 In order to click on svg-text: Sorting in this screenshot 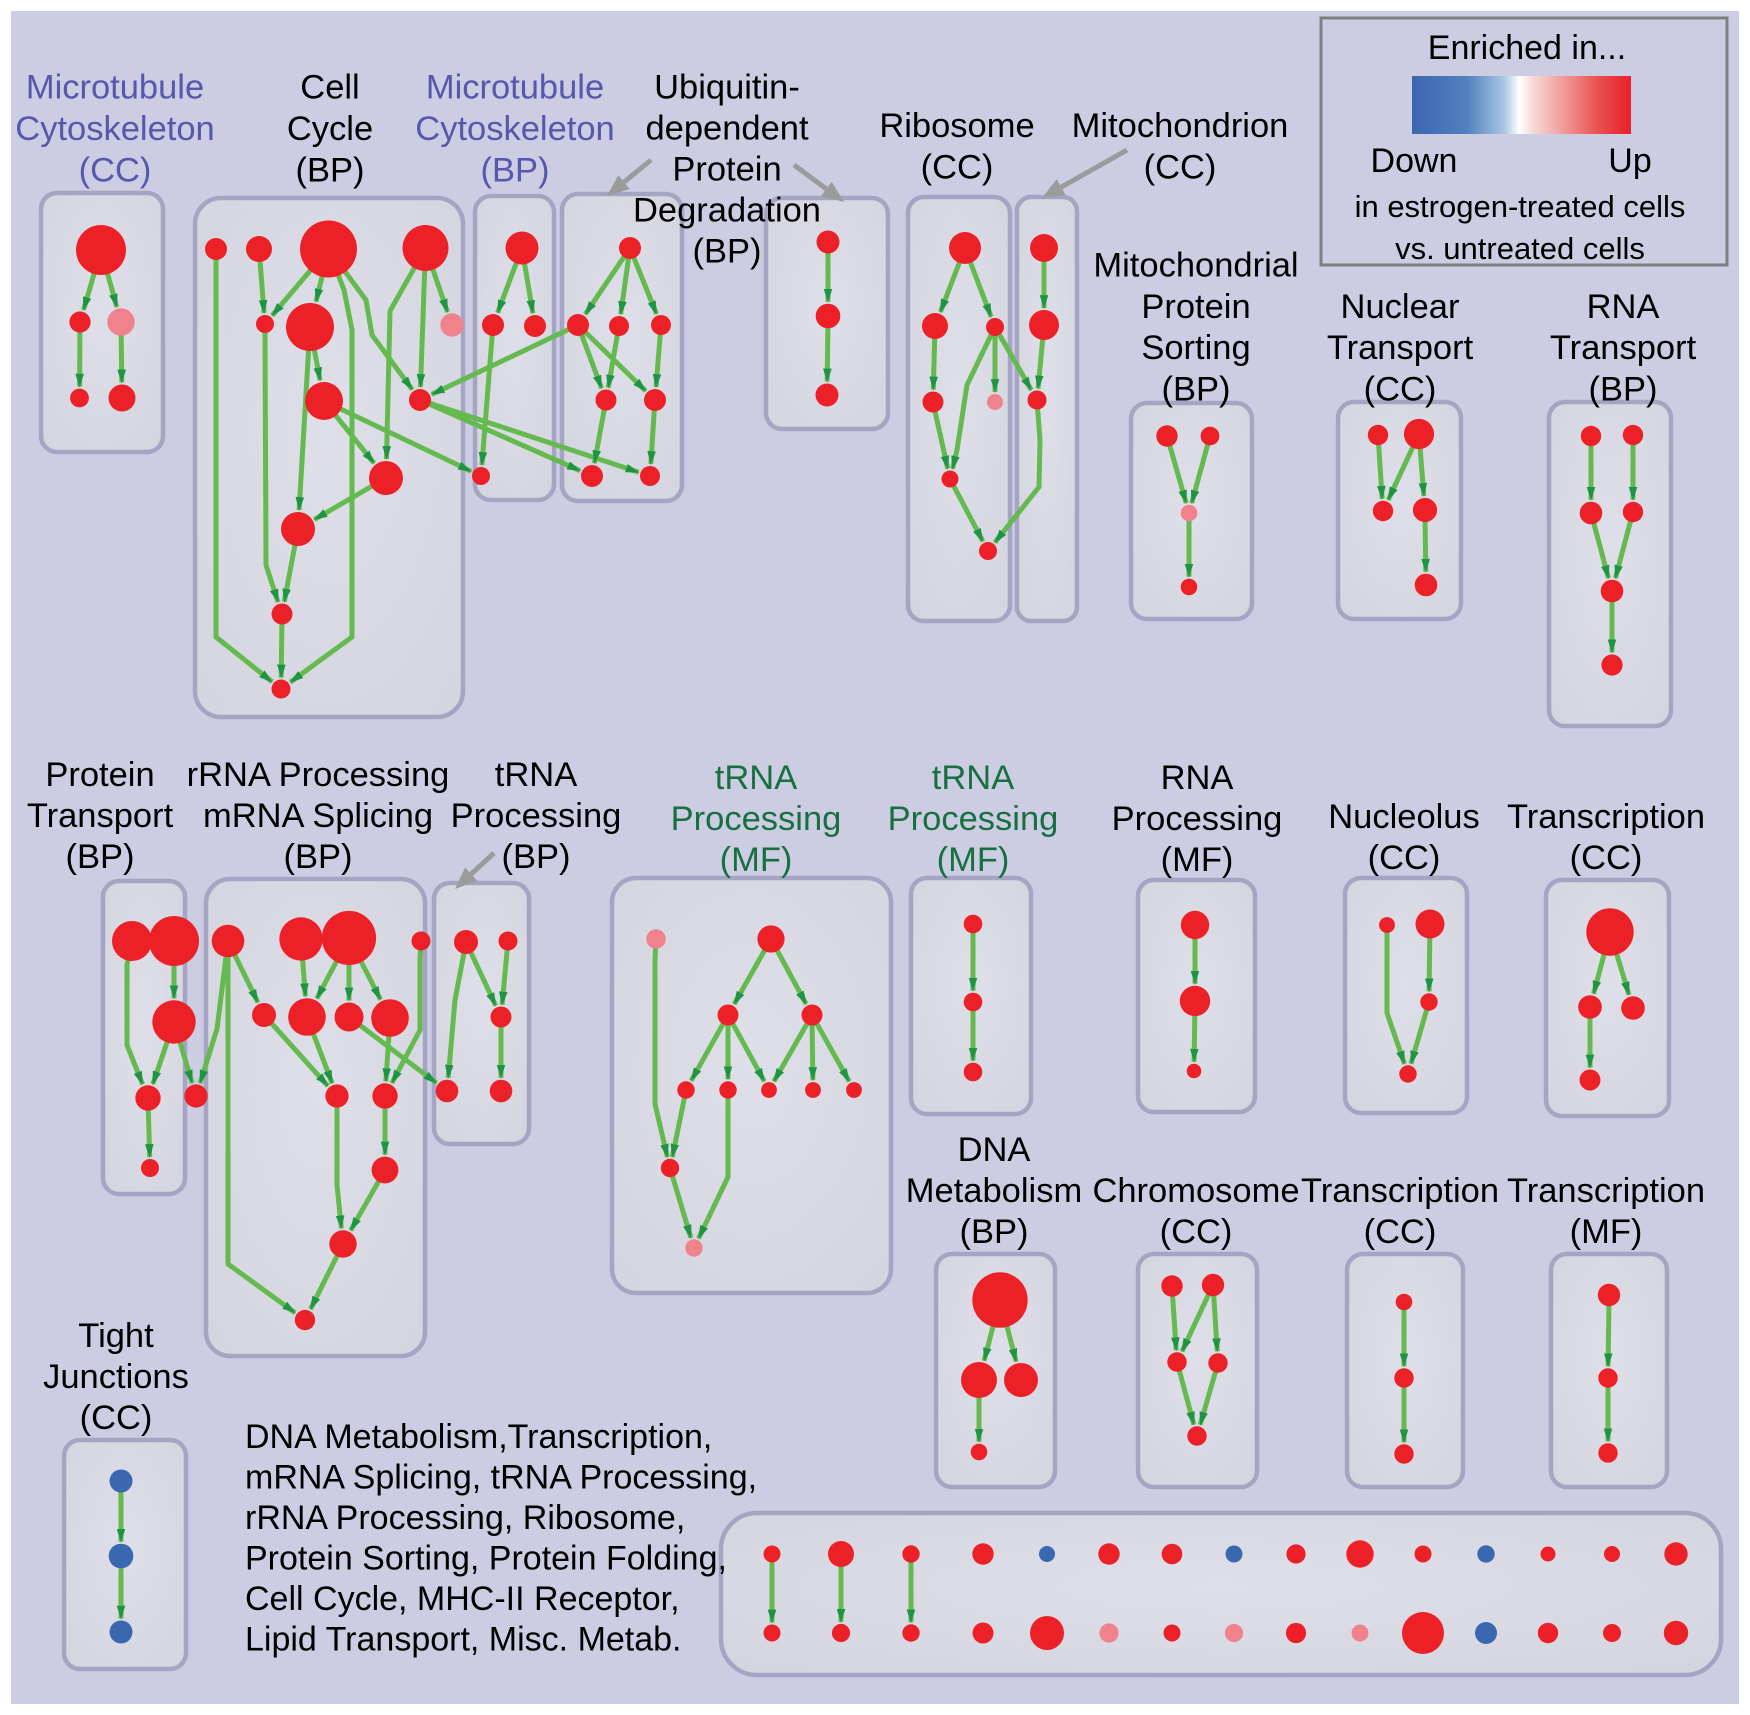, I will do `click(1195, 348)`.